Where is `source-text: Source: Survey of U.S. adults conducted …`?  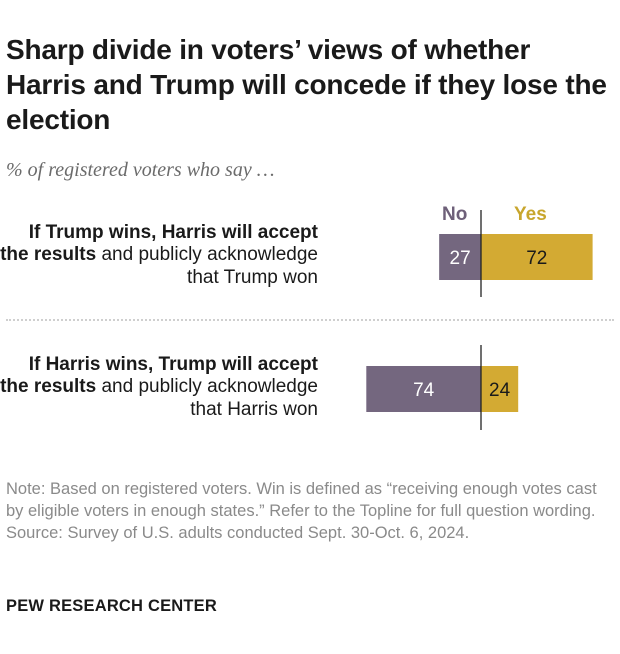 source-text: Source: Survey of U.S. adults conducted … is located at coordinates (238, 533).